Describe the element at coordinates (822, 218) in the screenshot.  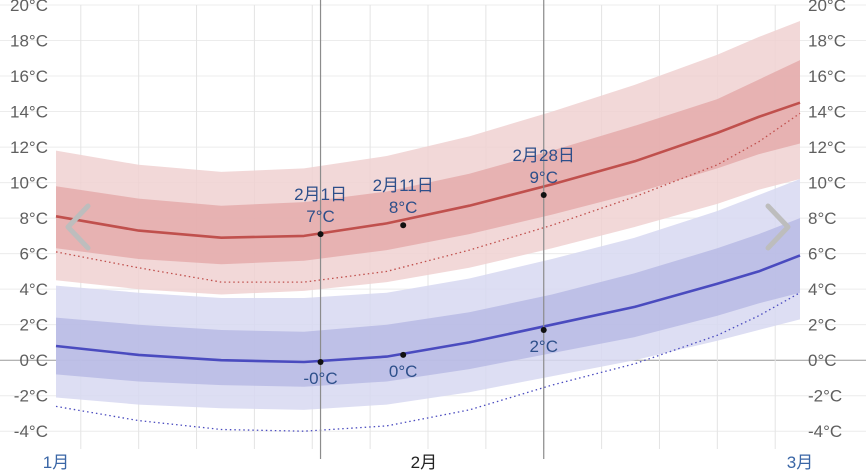
I see `y-tick-label-right: 8°C` at that location.